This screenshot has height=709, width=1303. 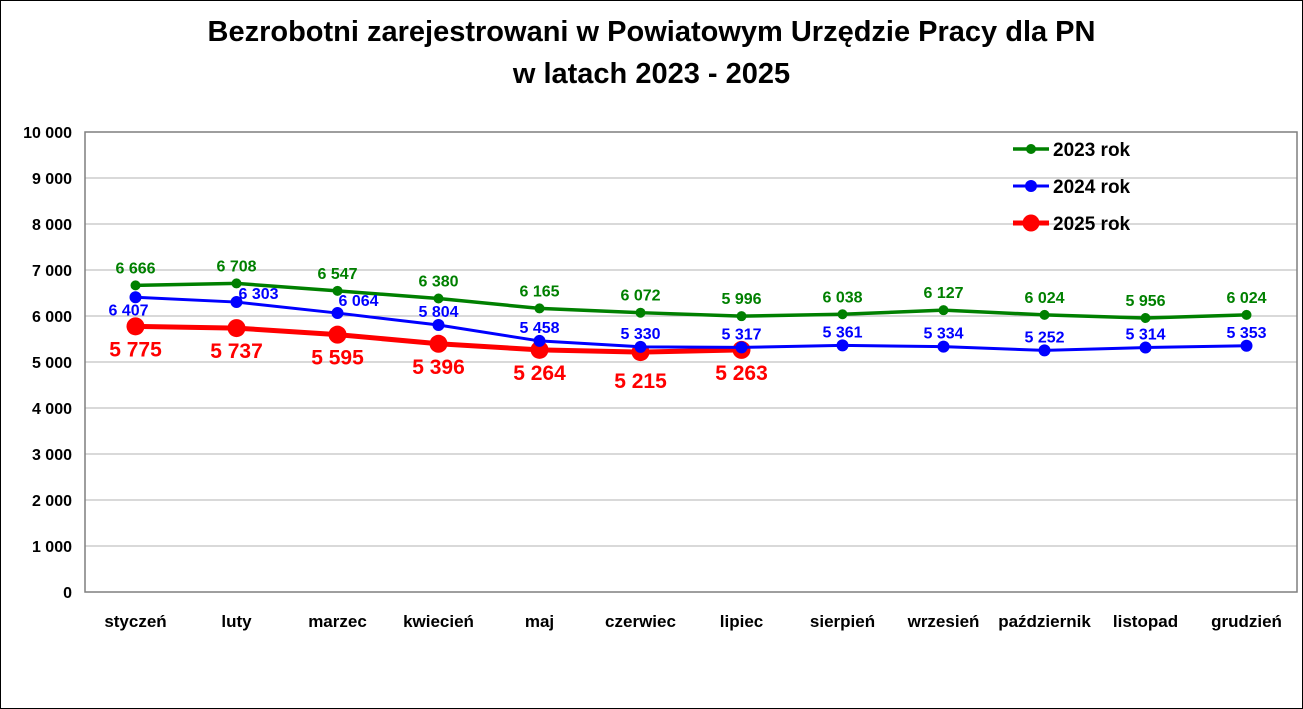 What do you see at coordinates (52, 363) in the screenshot?
I see `y-axis-tick-label: 5 000` at bounding box center [52, 363].